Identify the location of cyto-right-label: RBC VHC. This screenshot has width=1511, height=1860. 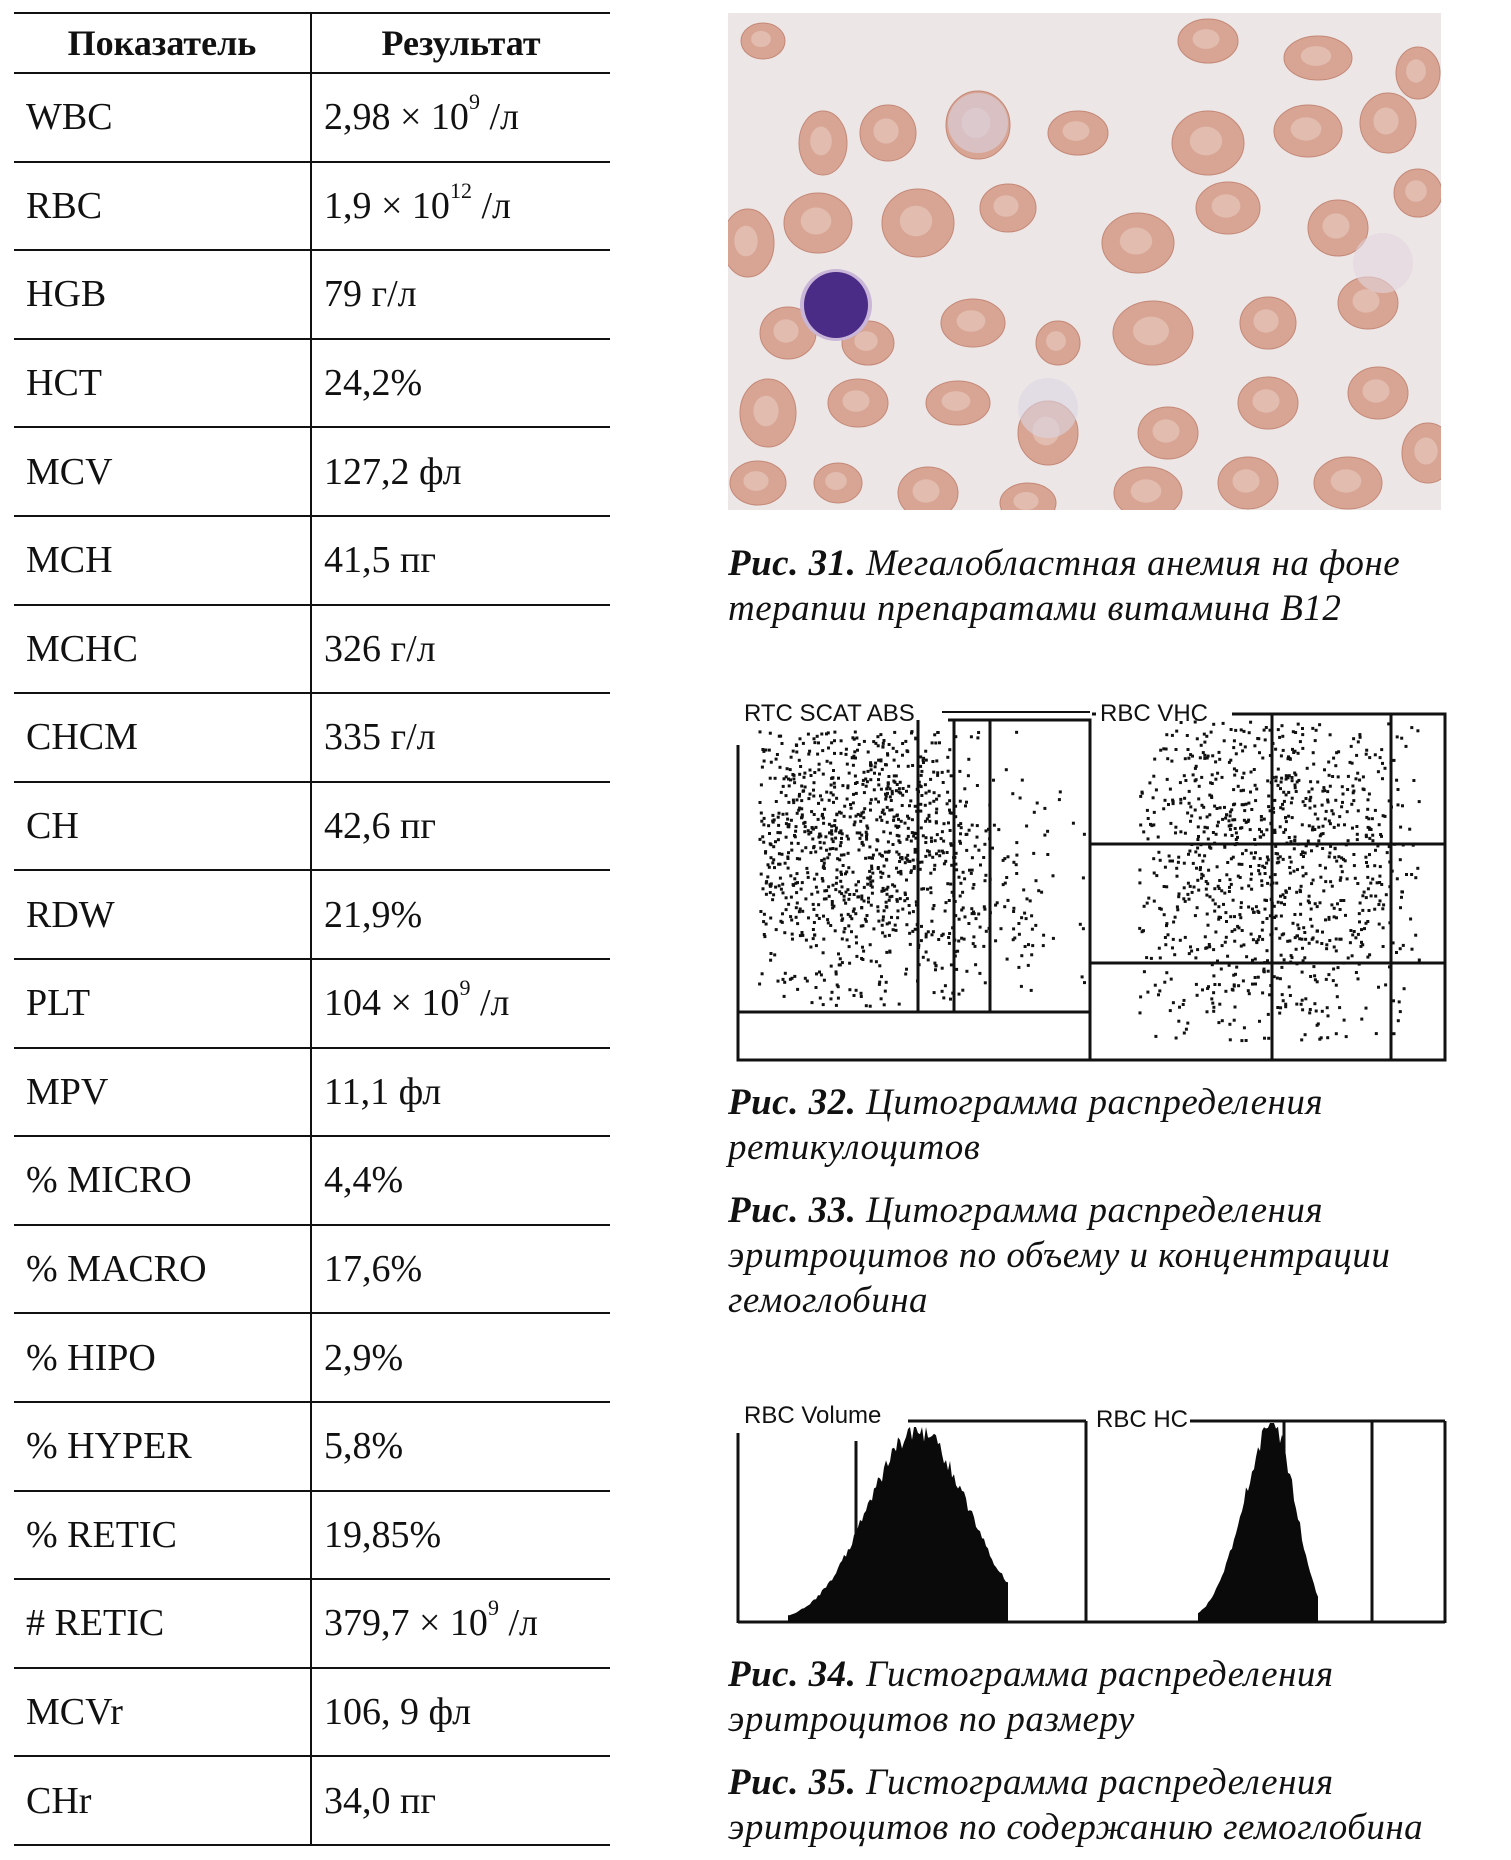
(1154, 713).